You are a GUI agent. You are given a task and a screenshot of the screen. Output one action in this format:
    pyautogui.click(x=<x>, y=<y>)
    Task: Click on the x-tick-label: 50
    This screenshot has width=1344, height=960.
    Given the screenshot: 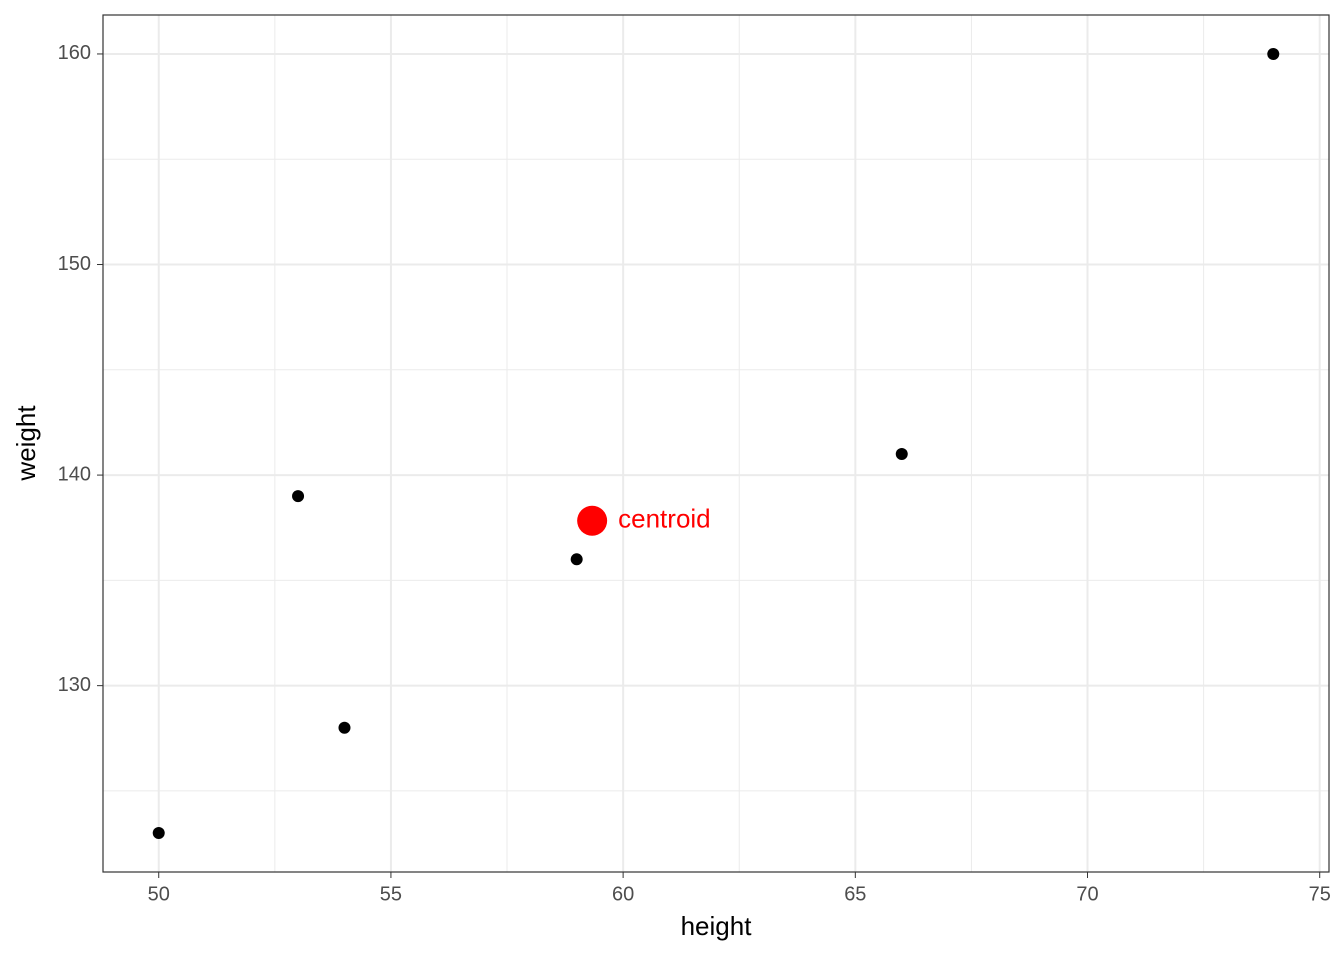 What is the action you would take?
    pyautogui.click(x=159, y=894)
    